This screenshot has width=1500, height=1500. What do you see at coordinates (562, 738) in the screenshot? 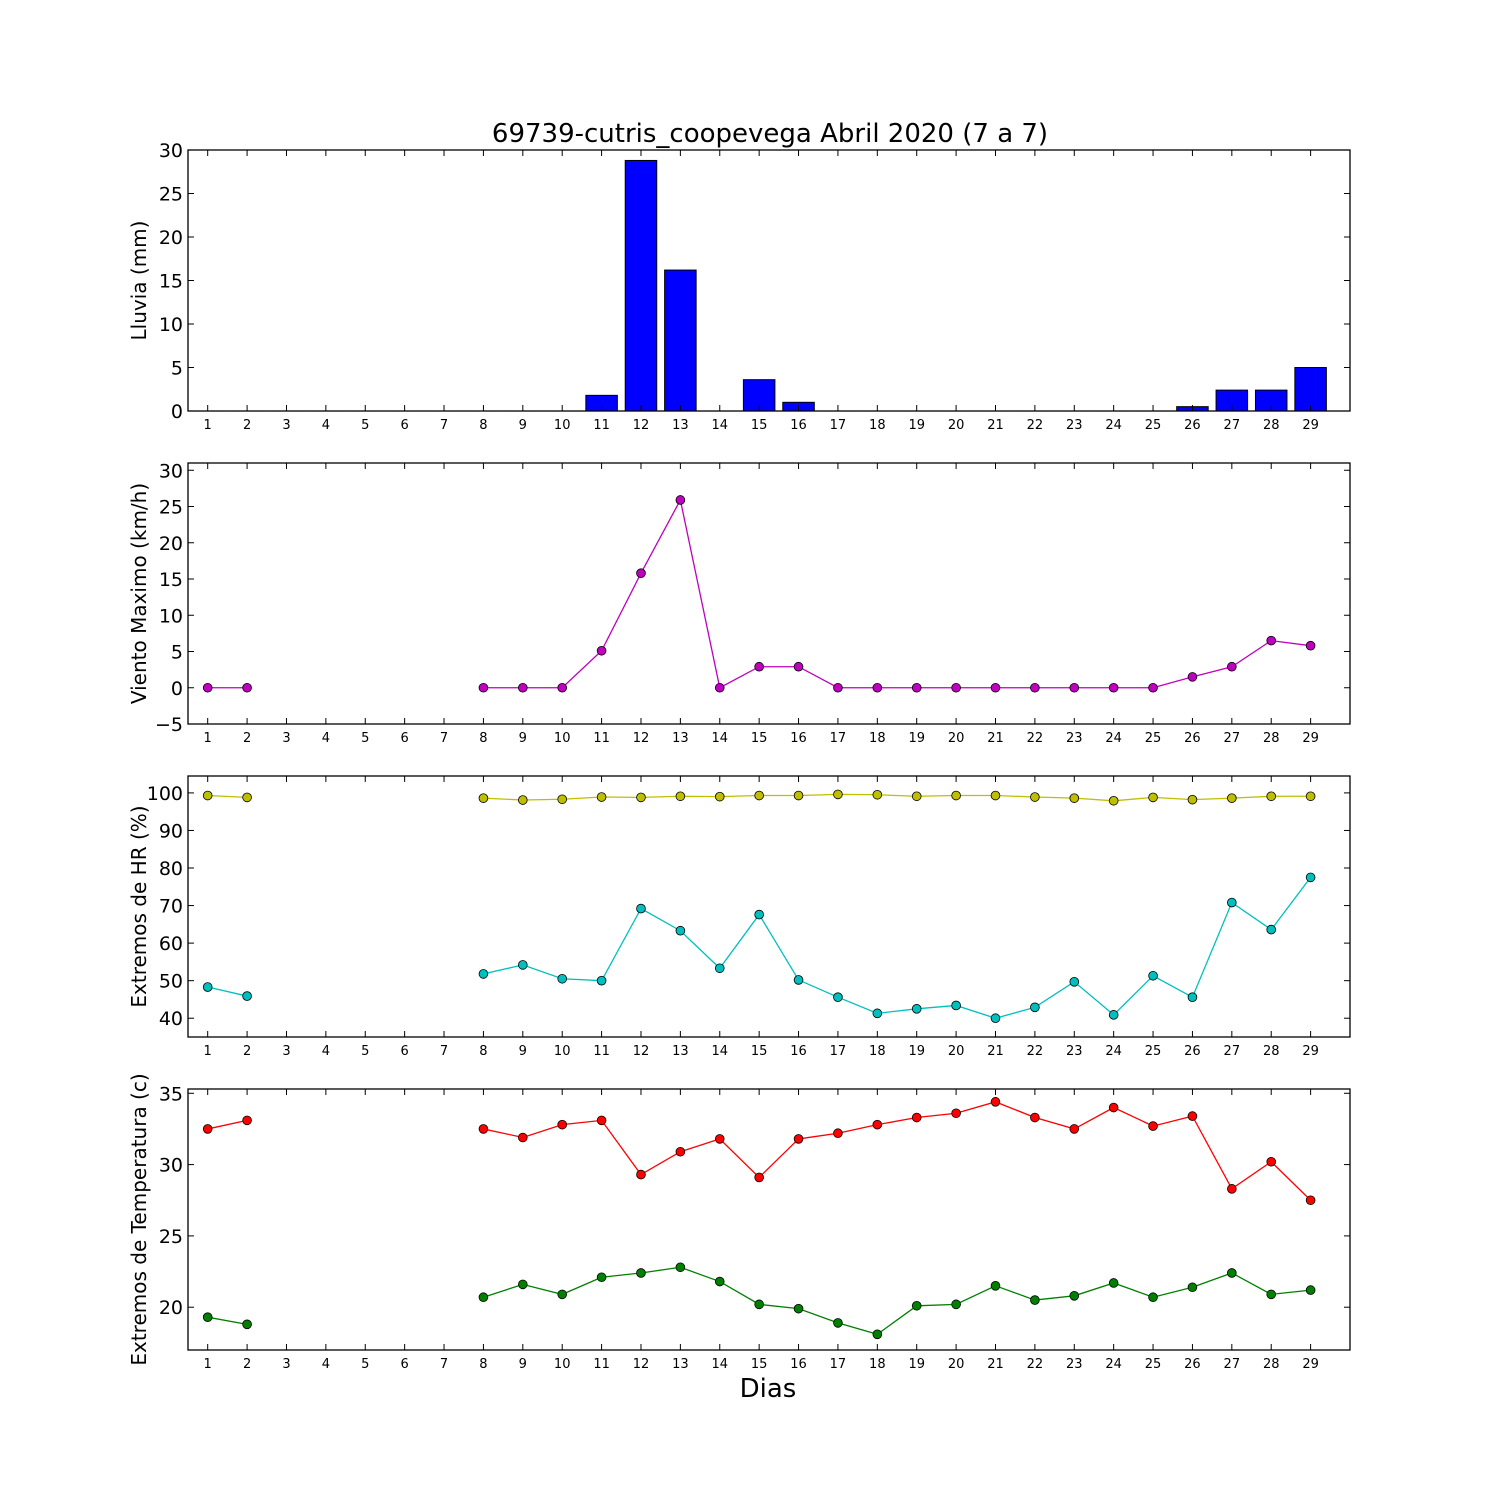
I see `xtick-label: 10` at bounding box center [562, 738].